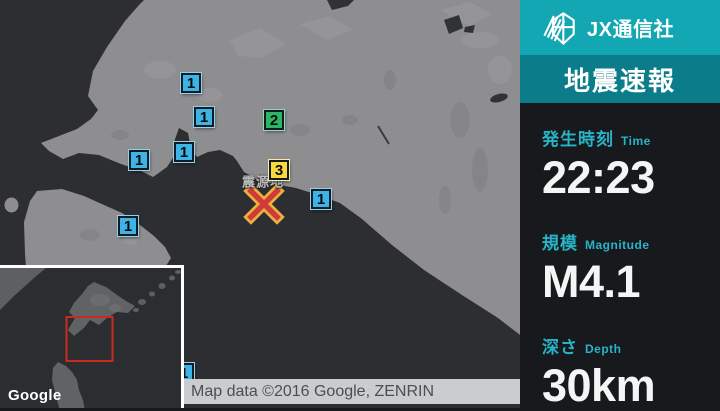 This screenshot has height=411, width=720. What do you see at coordinates (603, 349) in the screenshot?
I see `depth-sublabel: Depth` at bounding box center [603, 349].